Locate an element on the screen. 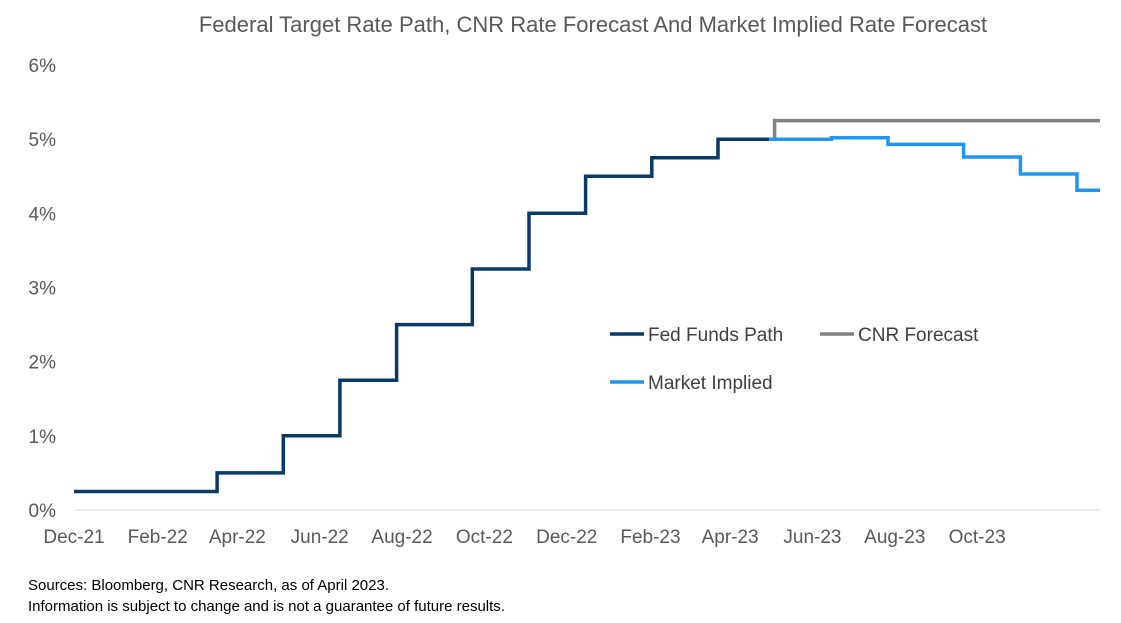  y-tick-label: 6% is located at coordinates (43, 66).